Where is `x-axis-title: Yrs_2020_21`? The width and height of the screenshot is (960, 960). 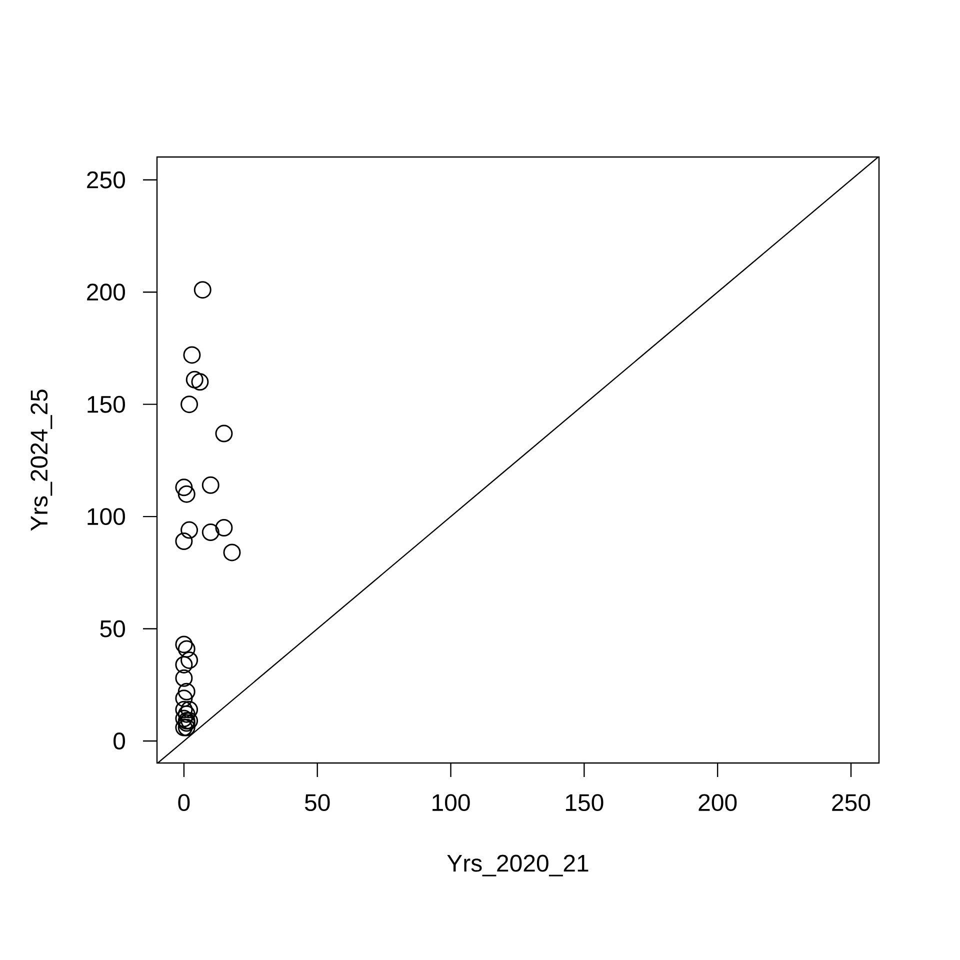 x-axis-title: Yrs_2020_21 is located at coordinates (517, 865).